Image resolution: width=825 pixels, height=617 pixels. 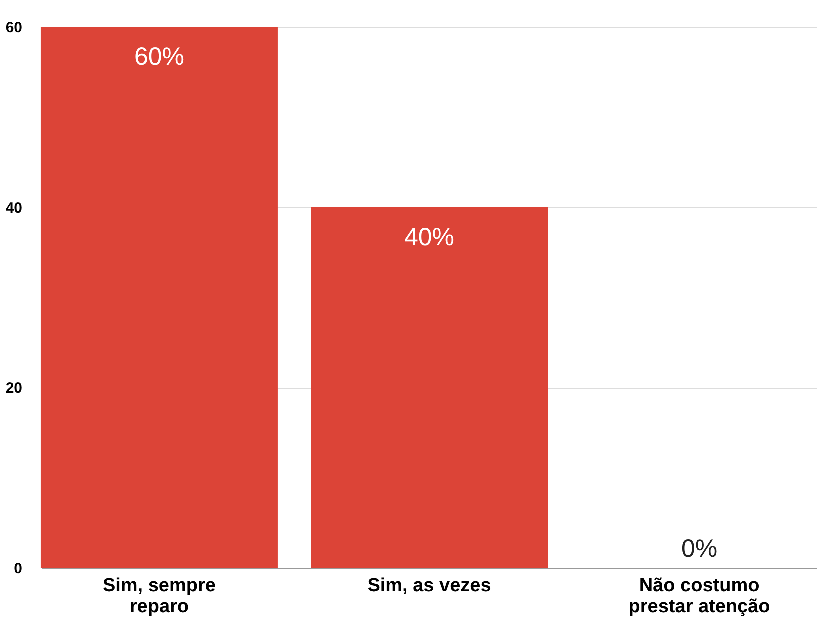 What do you see at coordinates (14, 28) in the screenshot?
I see `y-tick-label: 60` at bounding box center [14, 28].